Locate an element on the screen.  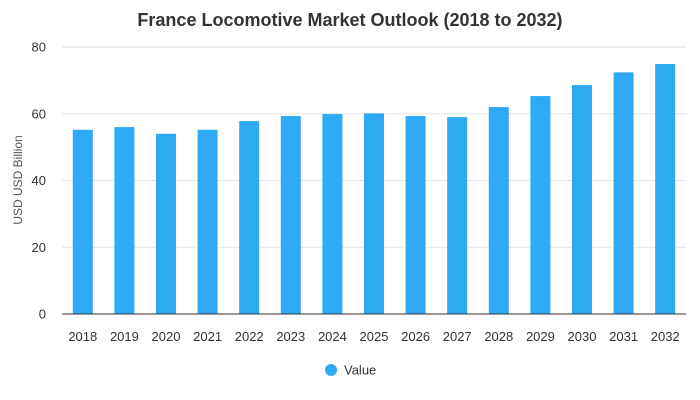
x-tick-label: 2022 is located at coordinates (249, 336).